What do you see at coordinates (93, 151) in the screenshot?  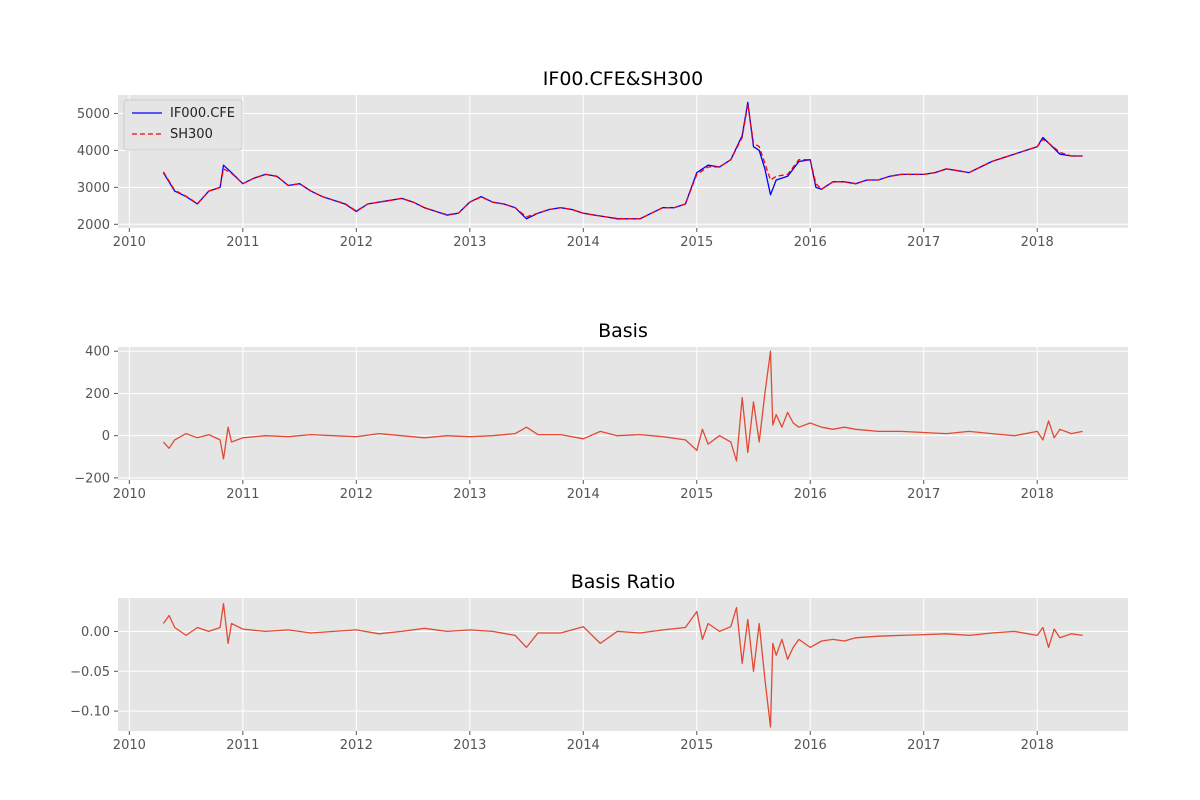 I see `y-tick-label: 4000` at bounding box center [93, 151].